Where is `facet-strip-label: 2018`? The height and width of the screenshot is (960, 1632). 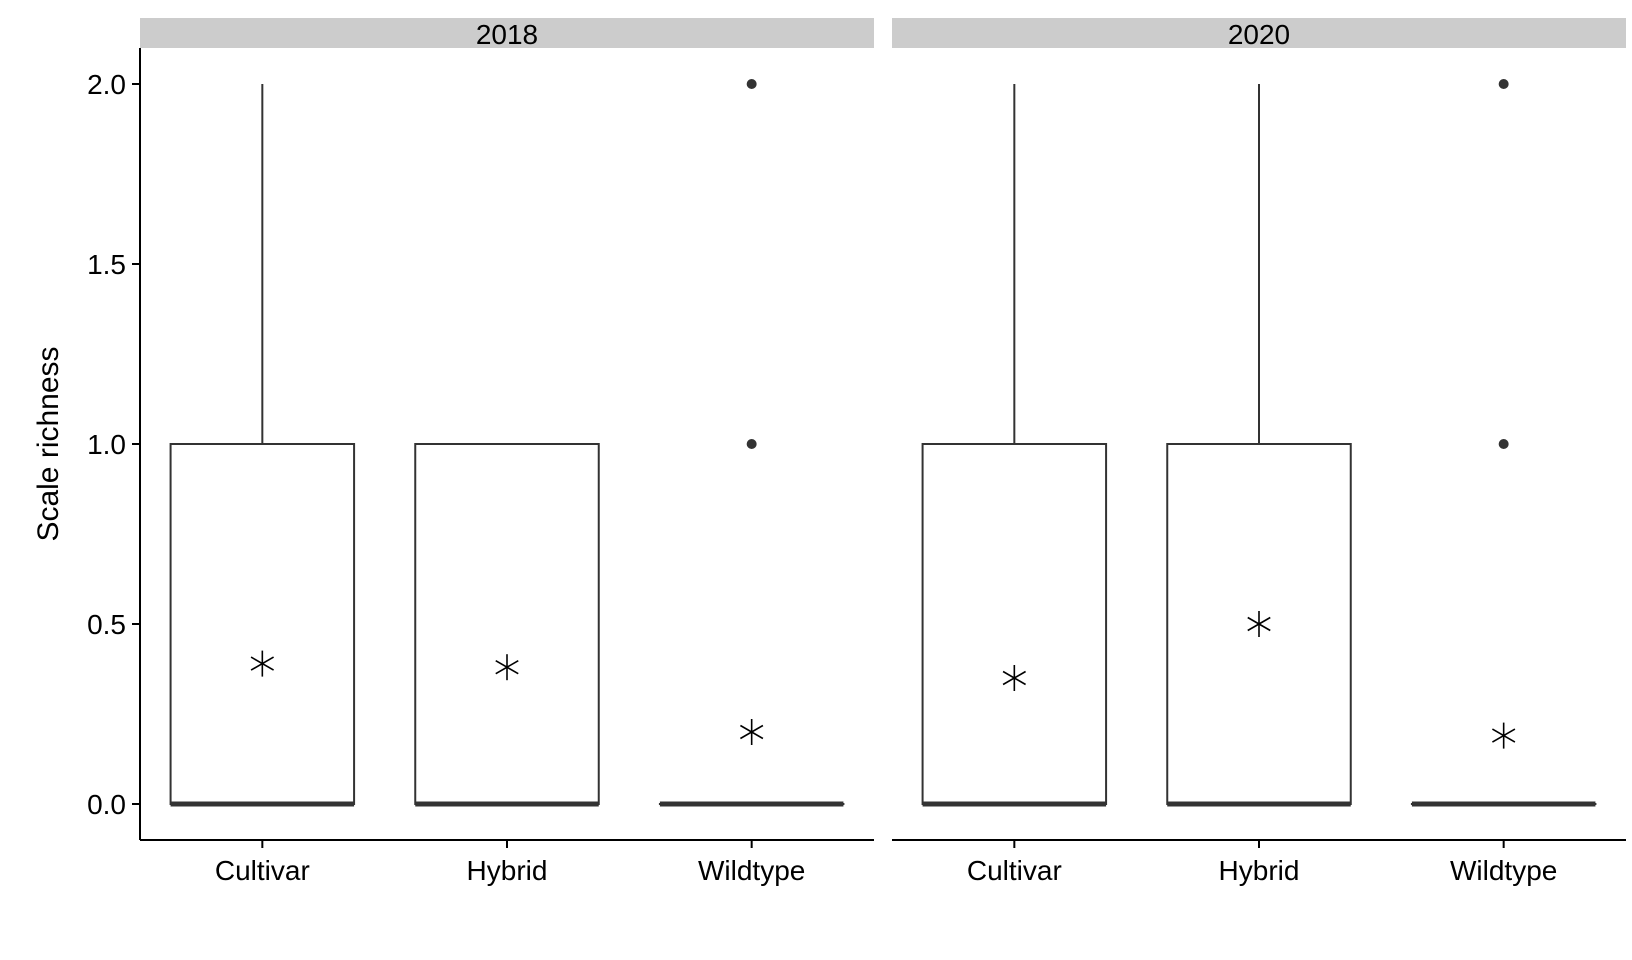 facet-strip-label: 2018 is located at coordinates (507, 34).